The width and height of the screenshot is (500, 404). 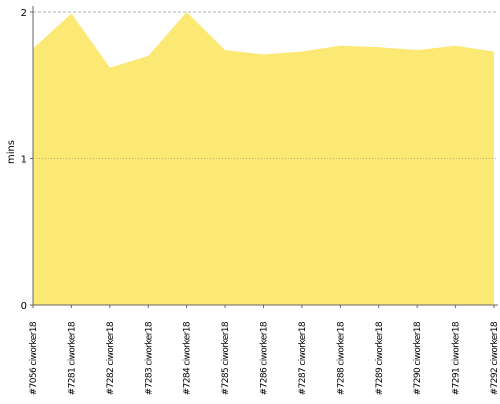 I want to click on x-tick-label: #7281 ciworker18, so click(x=72, y=358).